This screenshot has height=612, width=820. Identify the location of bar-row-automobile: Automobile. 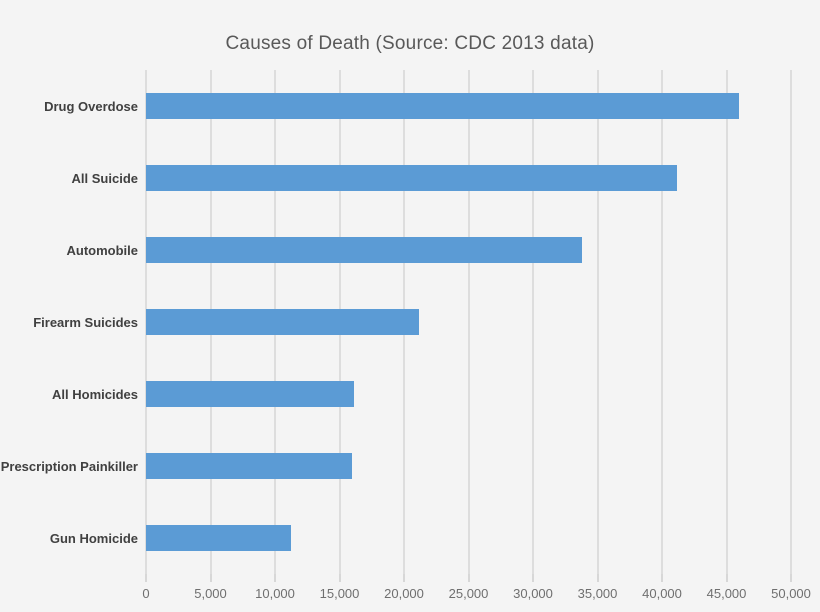
(429, 250).